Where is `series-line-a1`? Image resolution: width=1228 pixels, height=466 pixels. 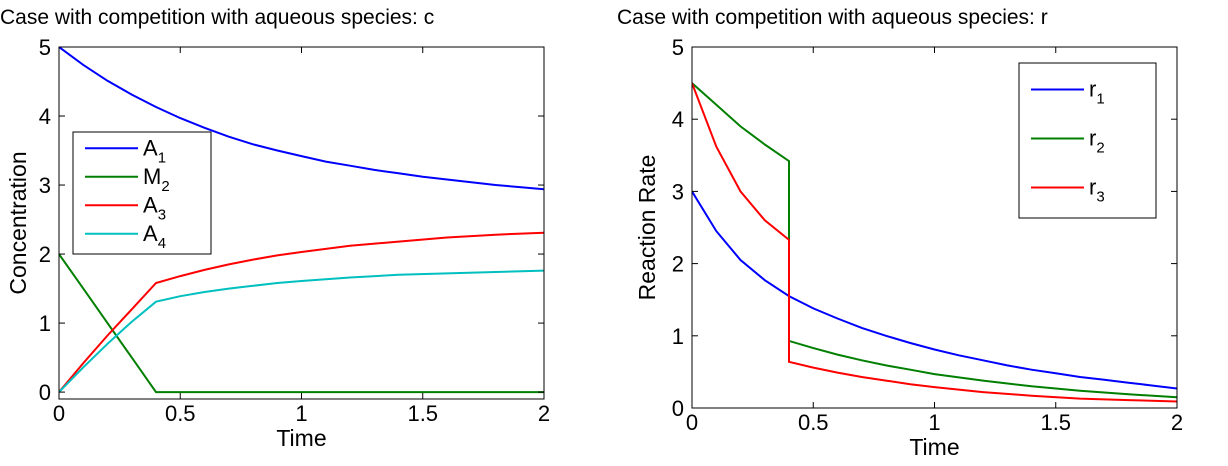 series-line-a1 is located at coordinates (301, 119).